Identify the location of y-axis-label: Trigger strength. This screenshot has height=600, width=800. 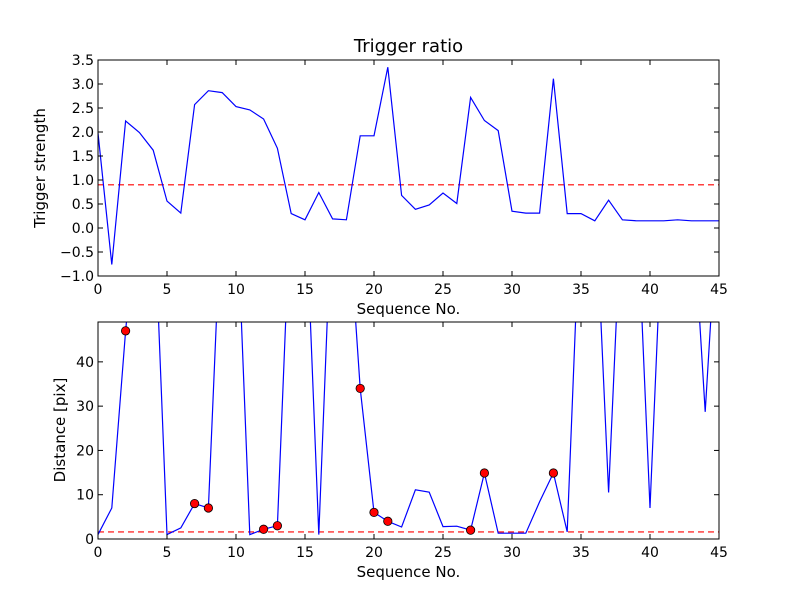
(40, 168).